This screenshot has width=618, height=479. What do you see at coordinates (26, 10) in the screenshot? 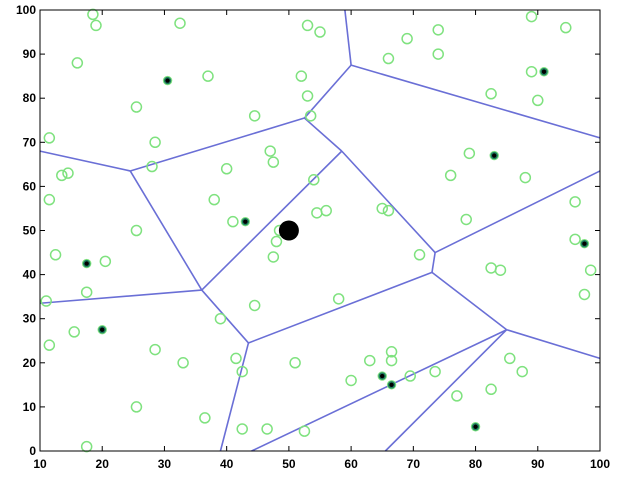
I see `y-tick-label: 100` at bounding box center [26, 10].